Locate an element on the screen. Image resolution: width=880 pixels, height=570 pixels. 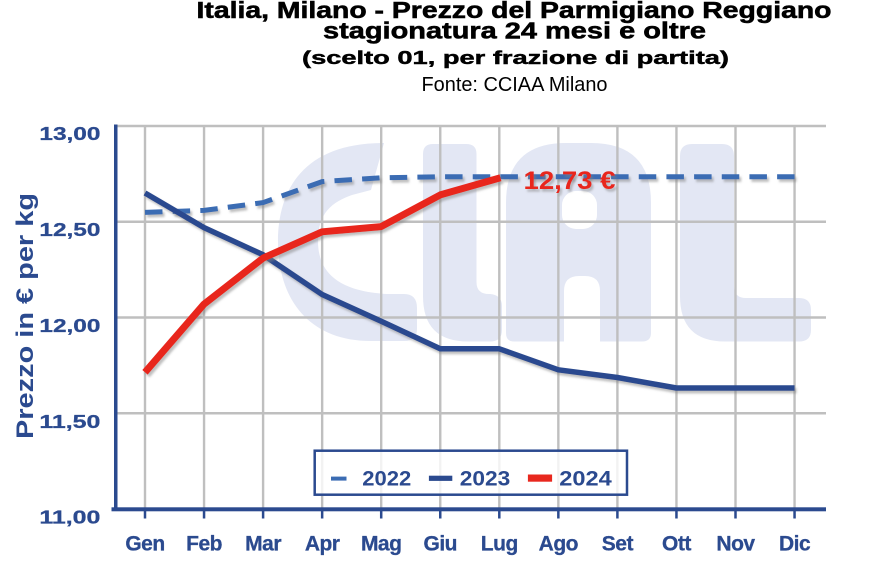
svg-text: 2024 is located at coordinates (585, 479).